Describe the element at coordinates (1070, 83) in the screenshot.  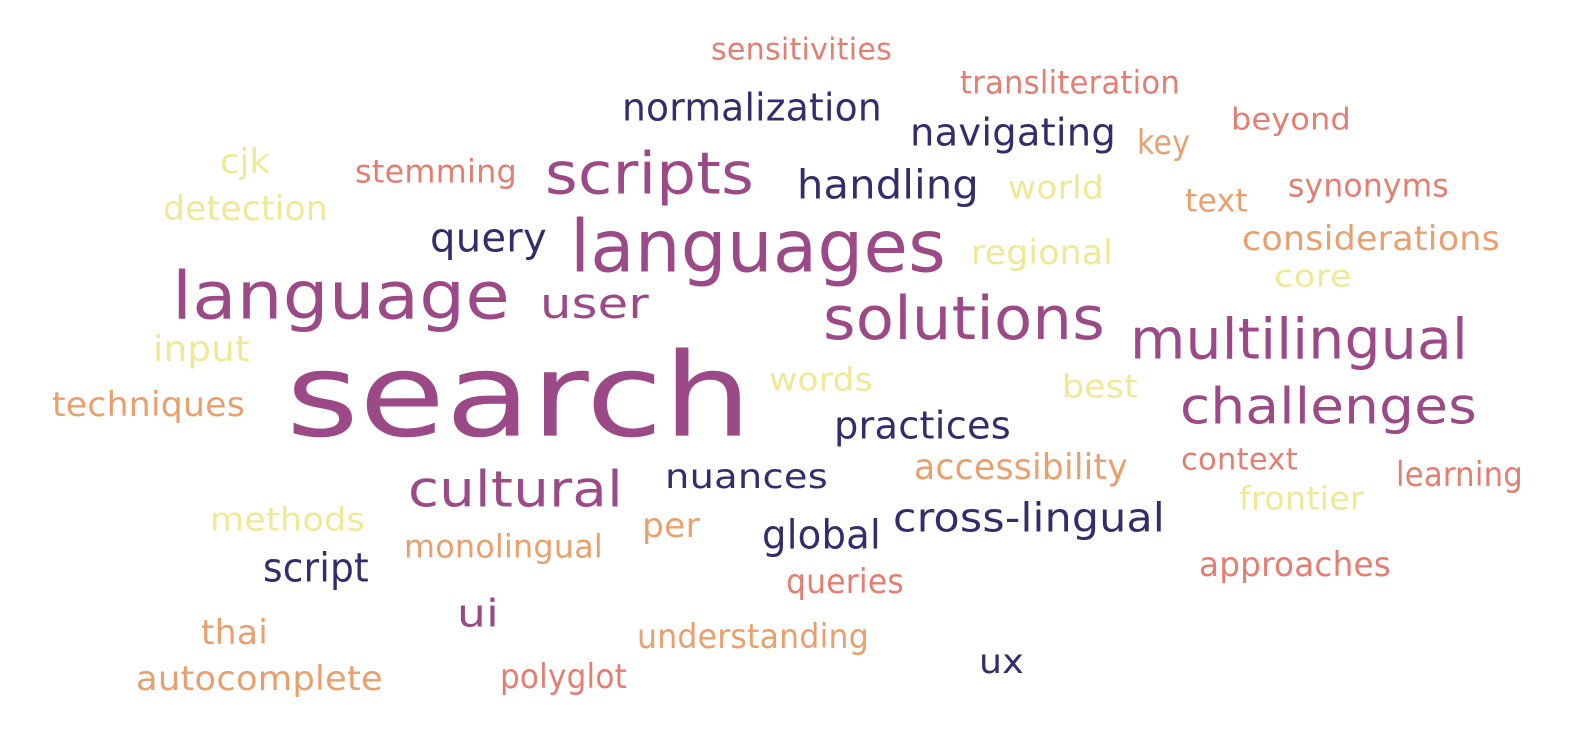
I see `word-transliteration: transliteration` at that location.